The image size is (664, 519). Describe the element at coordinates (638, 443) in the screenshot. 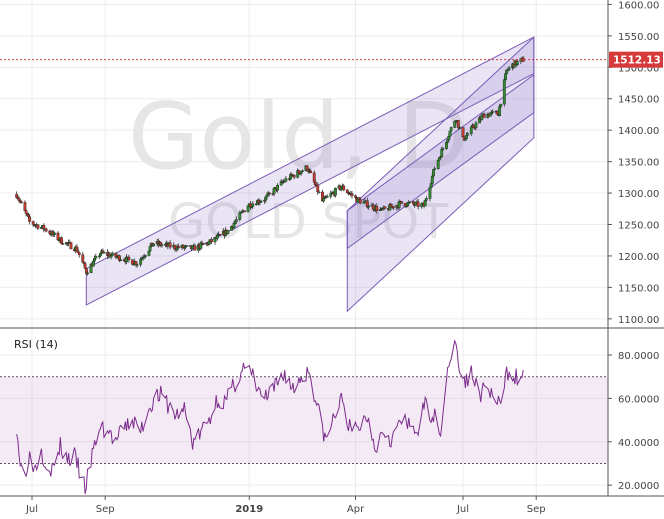

I see `rsi-tick-label: 40.0000` at that location.